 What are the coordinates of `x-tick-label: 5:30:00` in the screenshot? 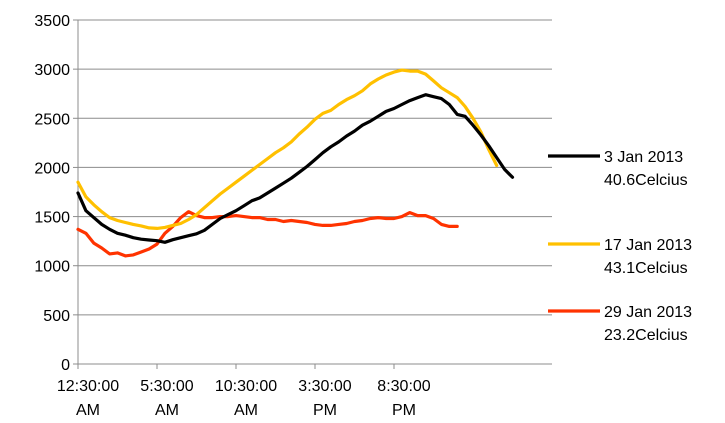 It's located at (166, 386).